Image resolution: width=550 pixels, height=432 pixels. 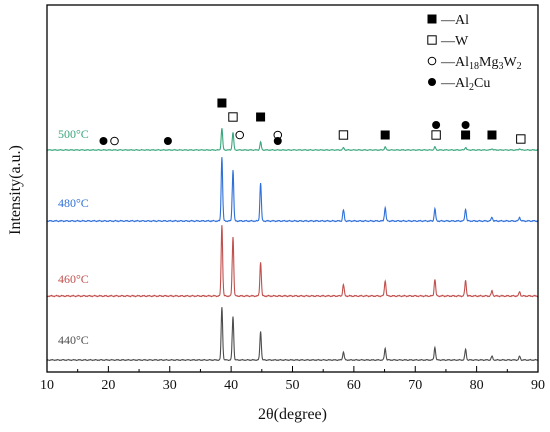 I want to click on x-tick-label-1: 20, so click(x=108, y=385).